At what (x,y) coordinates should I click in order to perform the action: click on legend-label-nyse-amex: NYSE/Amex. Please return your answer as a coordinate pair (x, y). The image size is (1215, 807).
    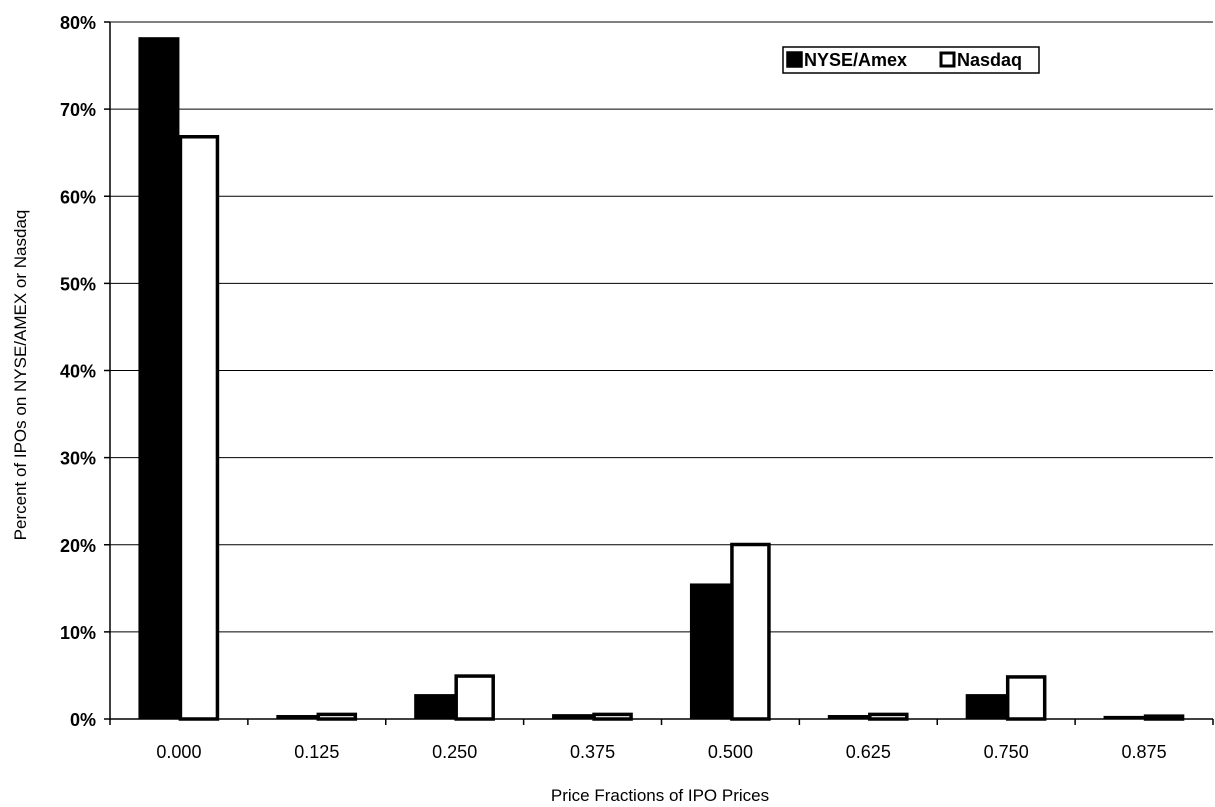
    Looking at the image, I should click on (855, 60).